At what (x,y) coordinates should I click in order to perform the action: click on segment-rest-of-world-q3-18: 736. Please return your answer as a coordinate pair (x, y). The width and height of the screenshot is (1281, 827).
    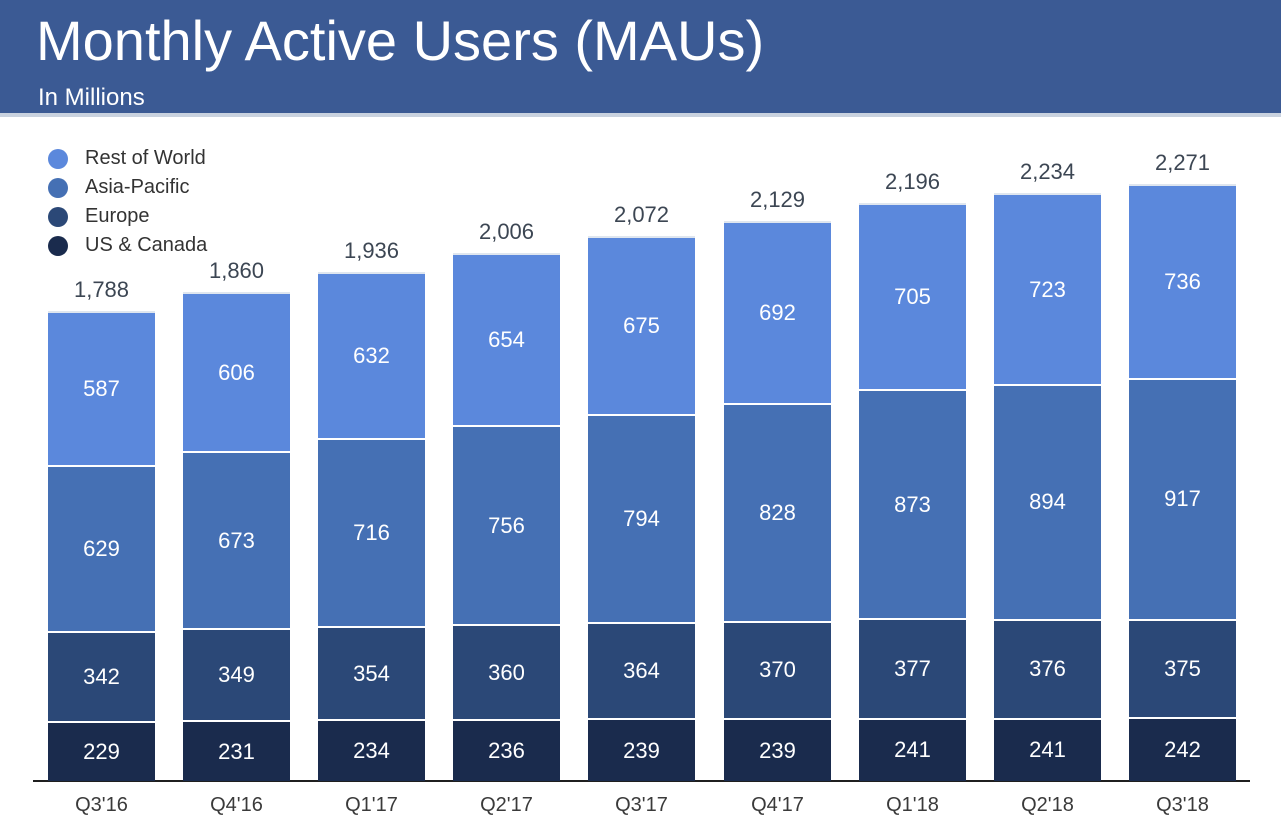
    Looking at the image, I should click on (1182, 280).